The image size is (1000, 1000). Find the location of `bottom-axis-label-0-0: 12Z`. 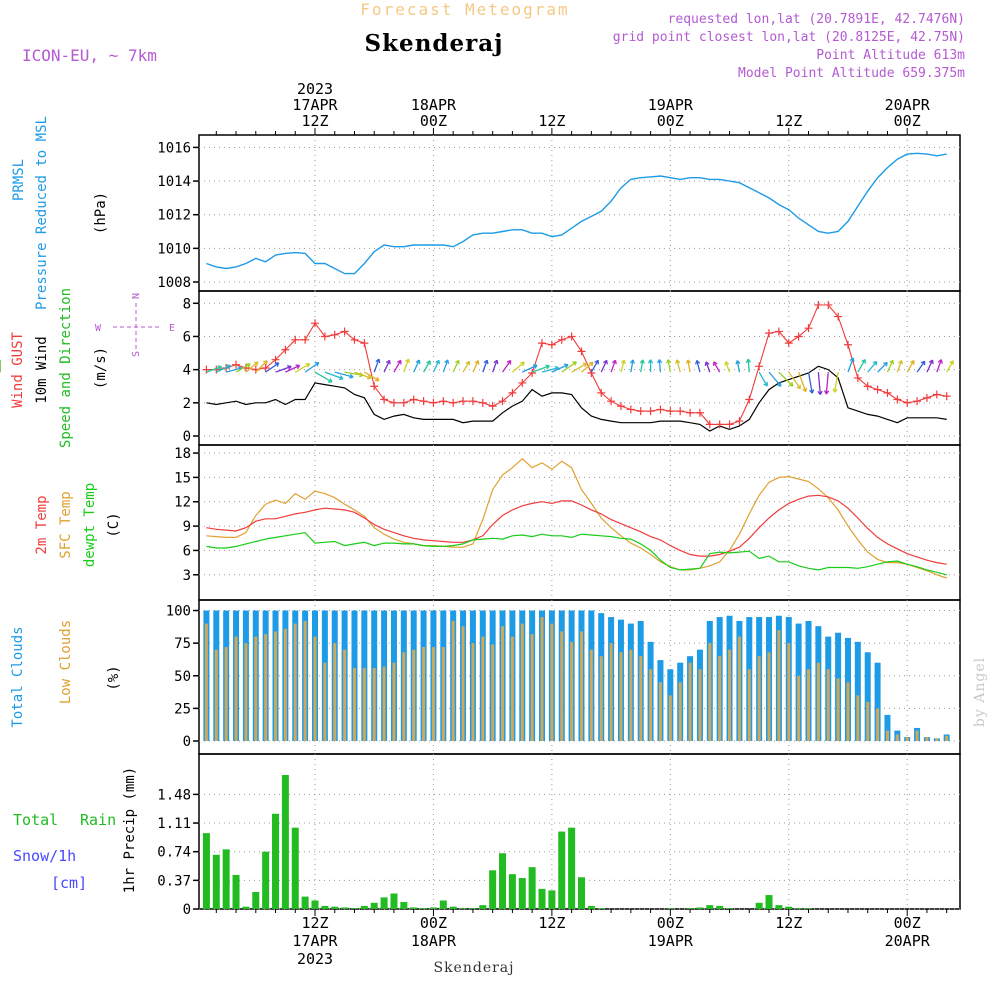

bottom-axis-label-0-0: 12Z is located at coordinates (314, 923).